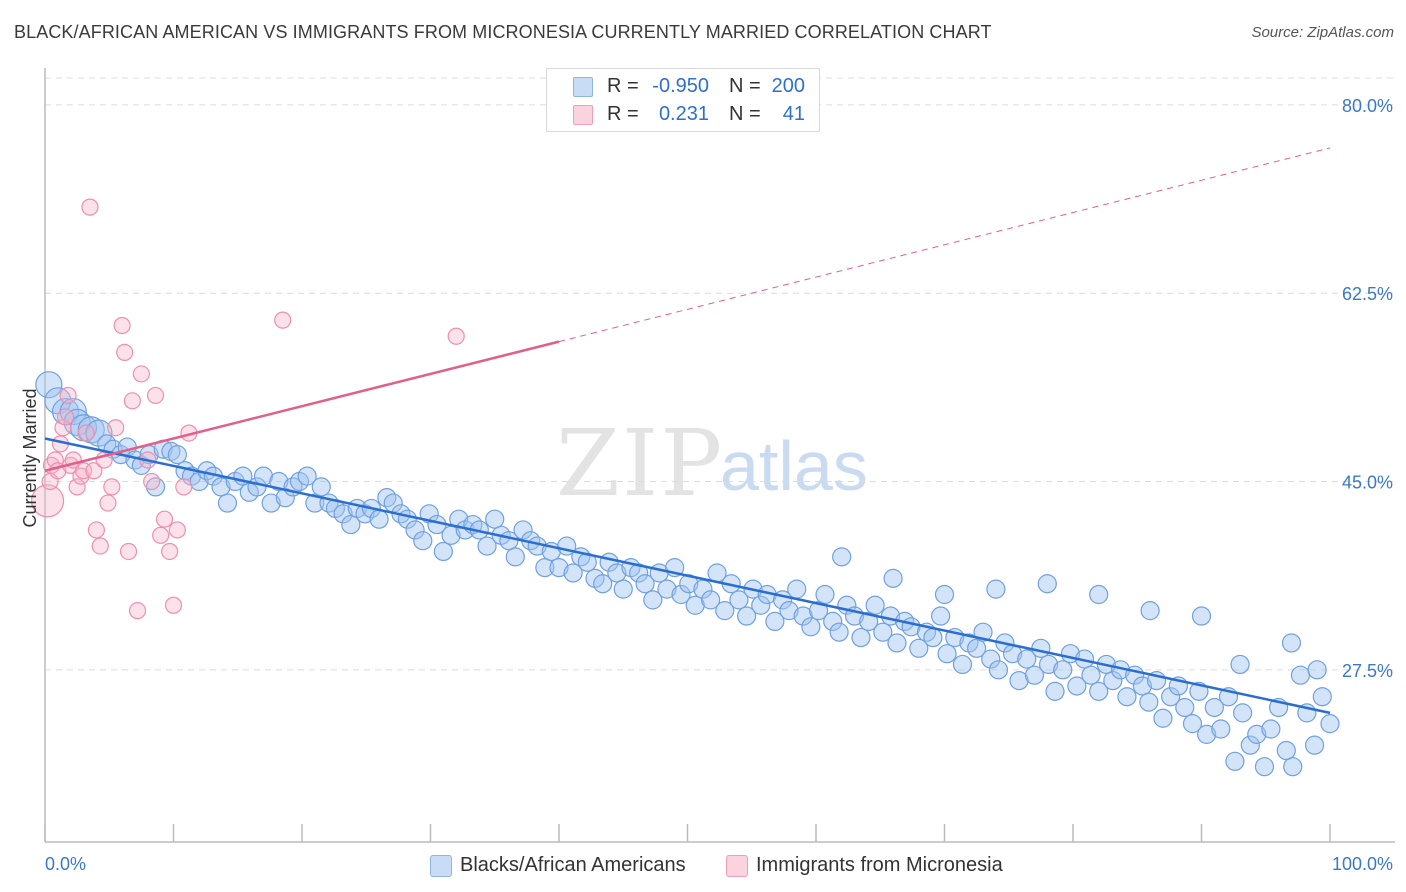  Describe the element at coordinates (640, 463) in the screenshot. I see `watermark-zip: ZIP` at that location.